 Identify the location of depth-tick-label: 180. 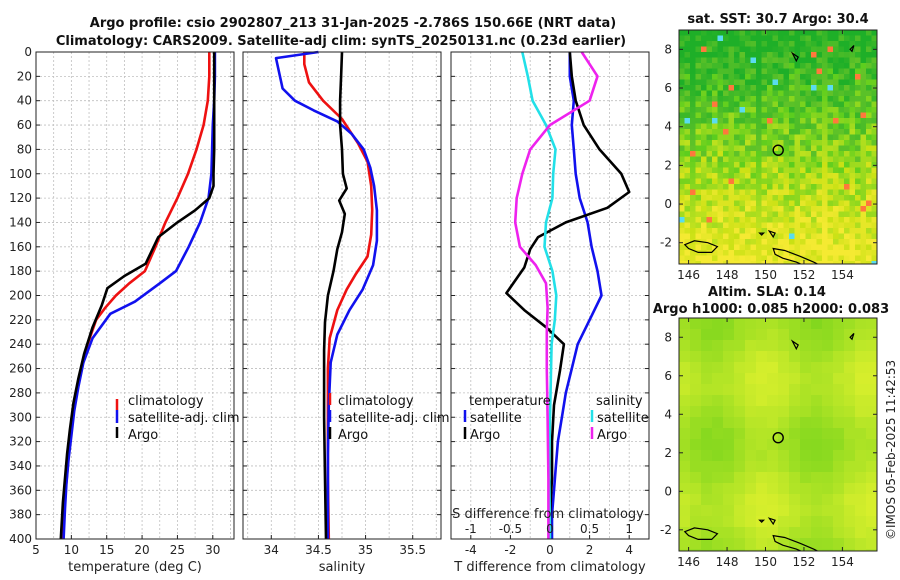
(20, 271).